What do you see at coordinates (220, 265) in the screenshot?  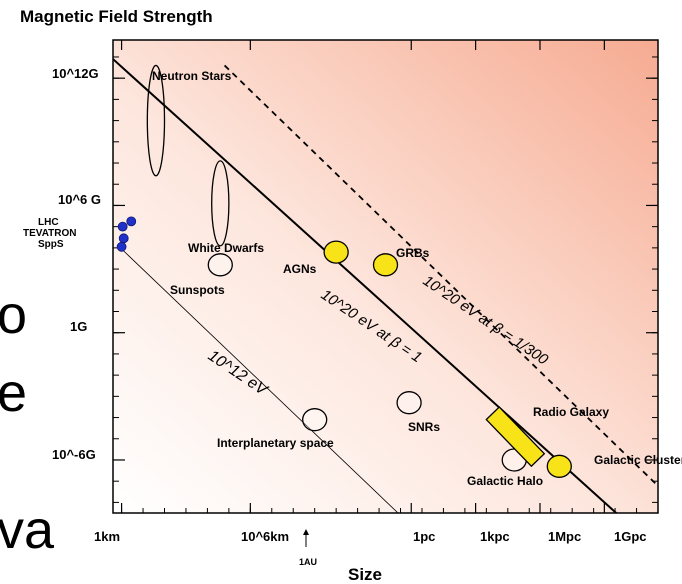 I see `object-sunspots` at bounding box center [220, 265].